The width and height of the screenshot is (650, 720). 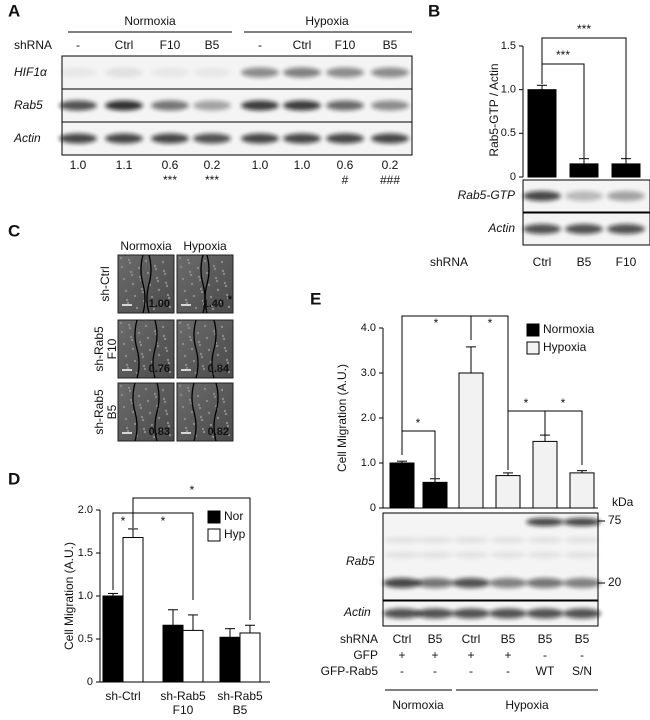 I want to click on gfp-value: -, so click(x=582, y=655).